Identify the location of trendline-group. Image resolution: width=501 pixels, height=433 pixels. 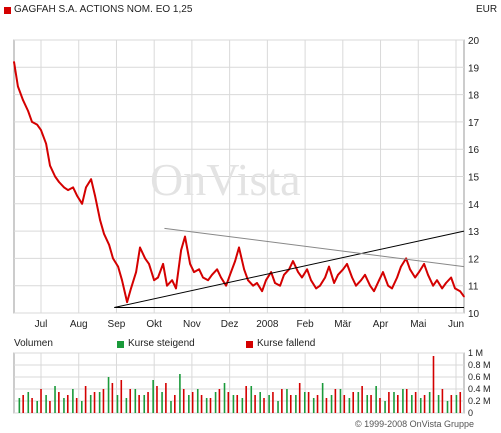
(289, 268).